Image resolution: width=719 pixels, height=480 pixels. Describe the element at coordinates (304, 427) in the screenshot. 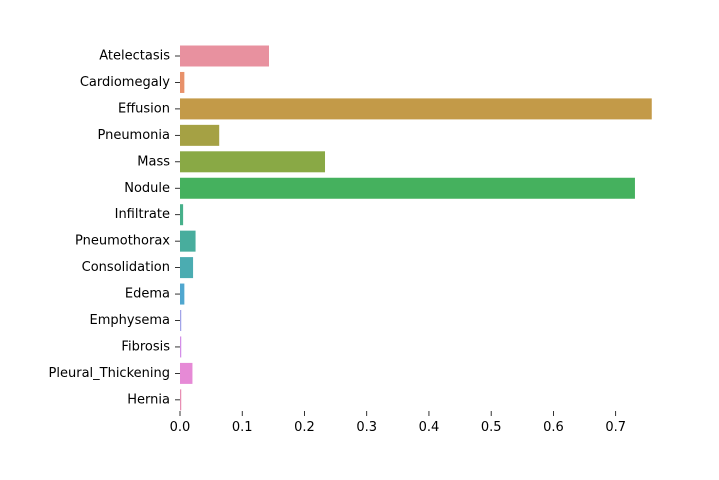

I see `x-tick-label: 0.2` at that location.